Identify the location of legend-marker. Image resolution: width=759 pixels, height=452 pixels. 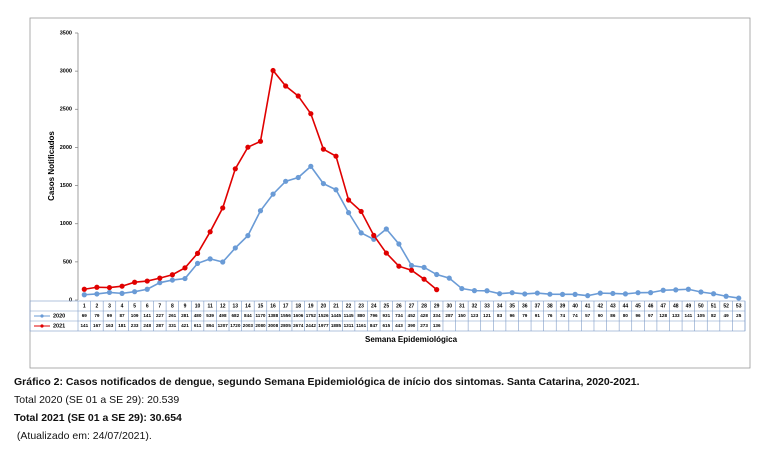
(42, 316).